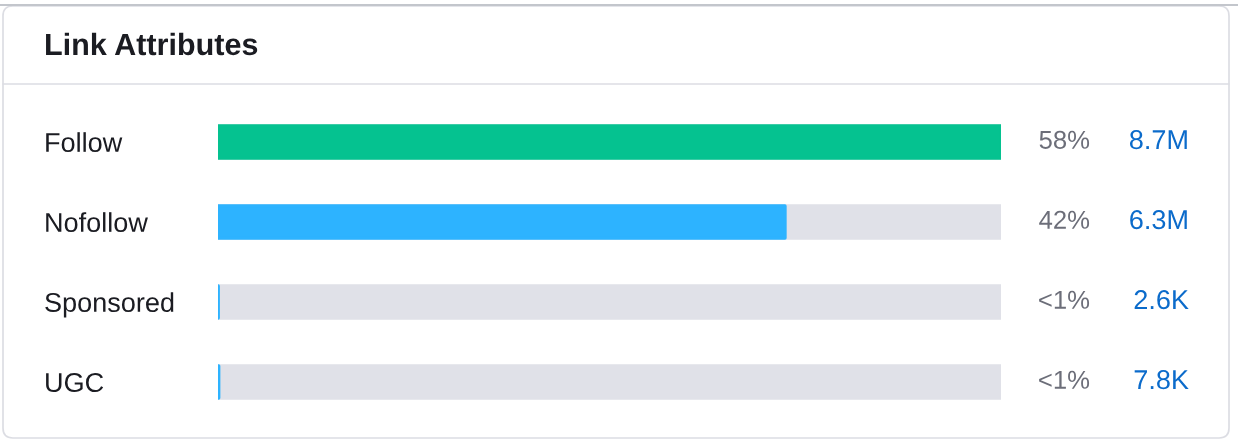 The width and height of the screenshot is (1238, 442). What do you see at coordinates (97, 222) in the screenshot?
I see `y-tick-label: Nofollow` at bounding box center [97, 222].